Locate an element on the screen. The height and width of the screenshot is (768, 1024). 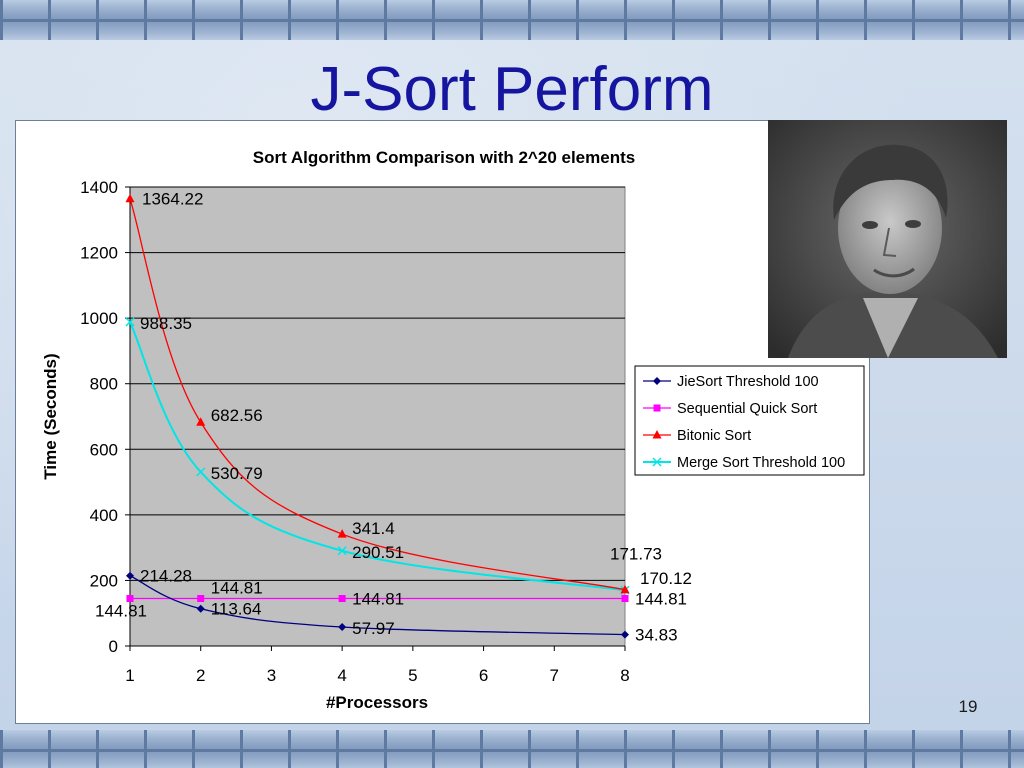
x-tick-label: 8 is located at coordinates (624, 675).